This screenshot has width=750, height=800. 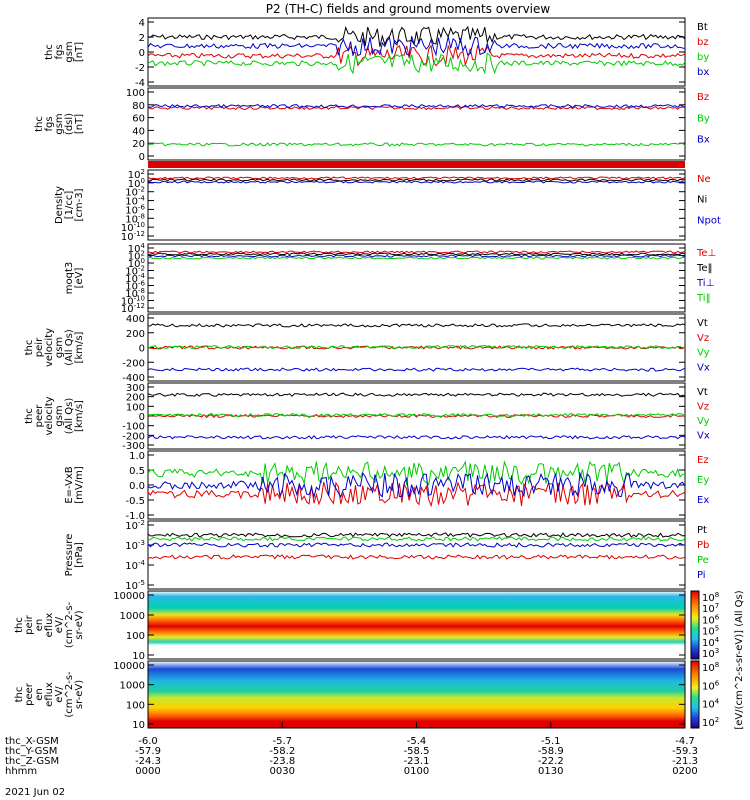 I want to click on x-row-label: hhmm, so click(x=21, y=771).